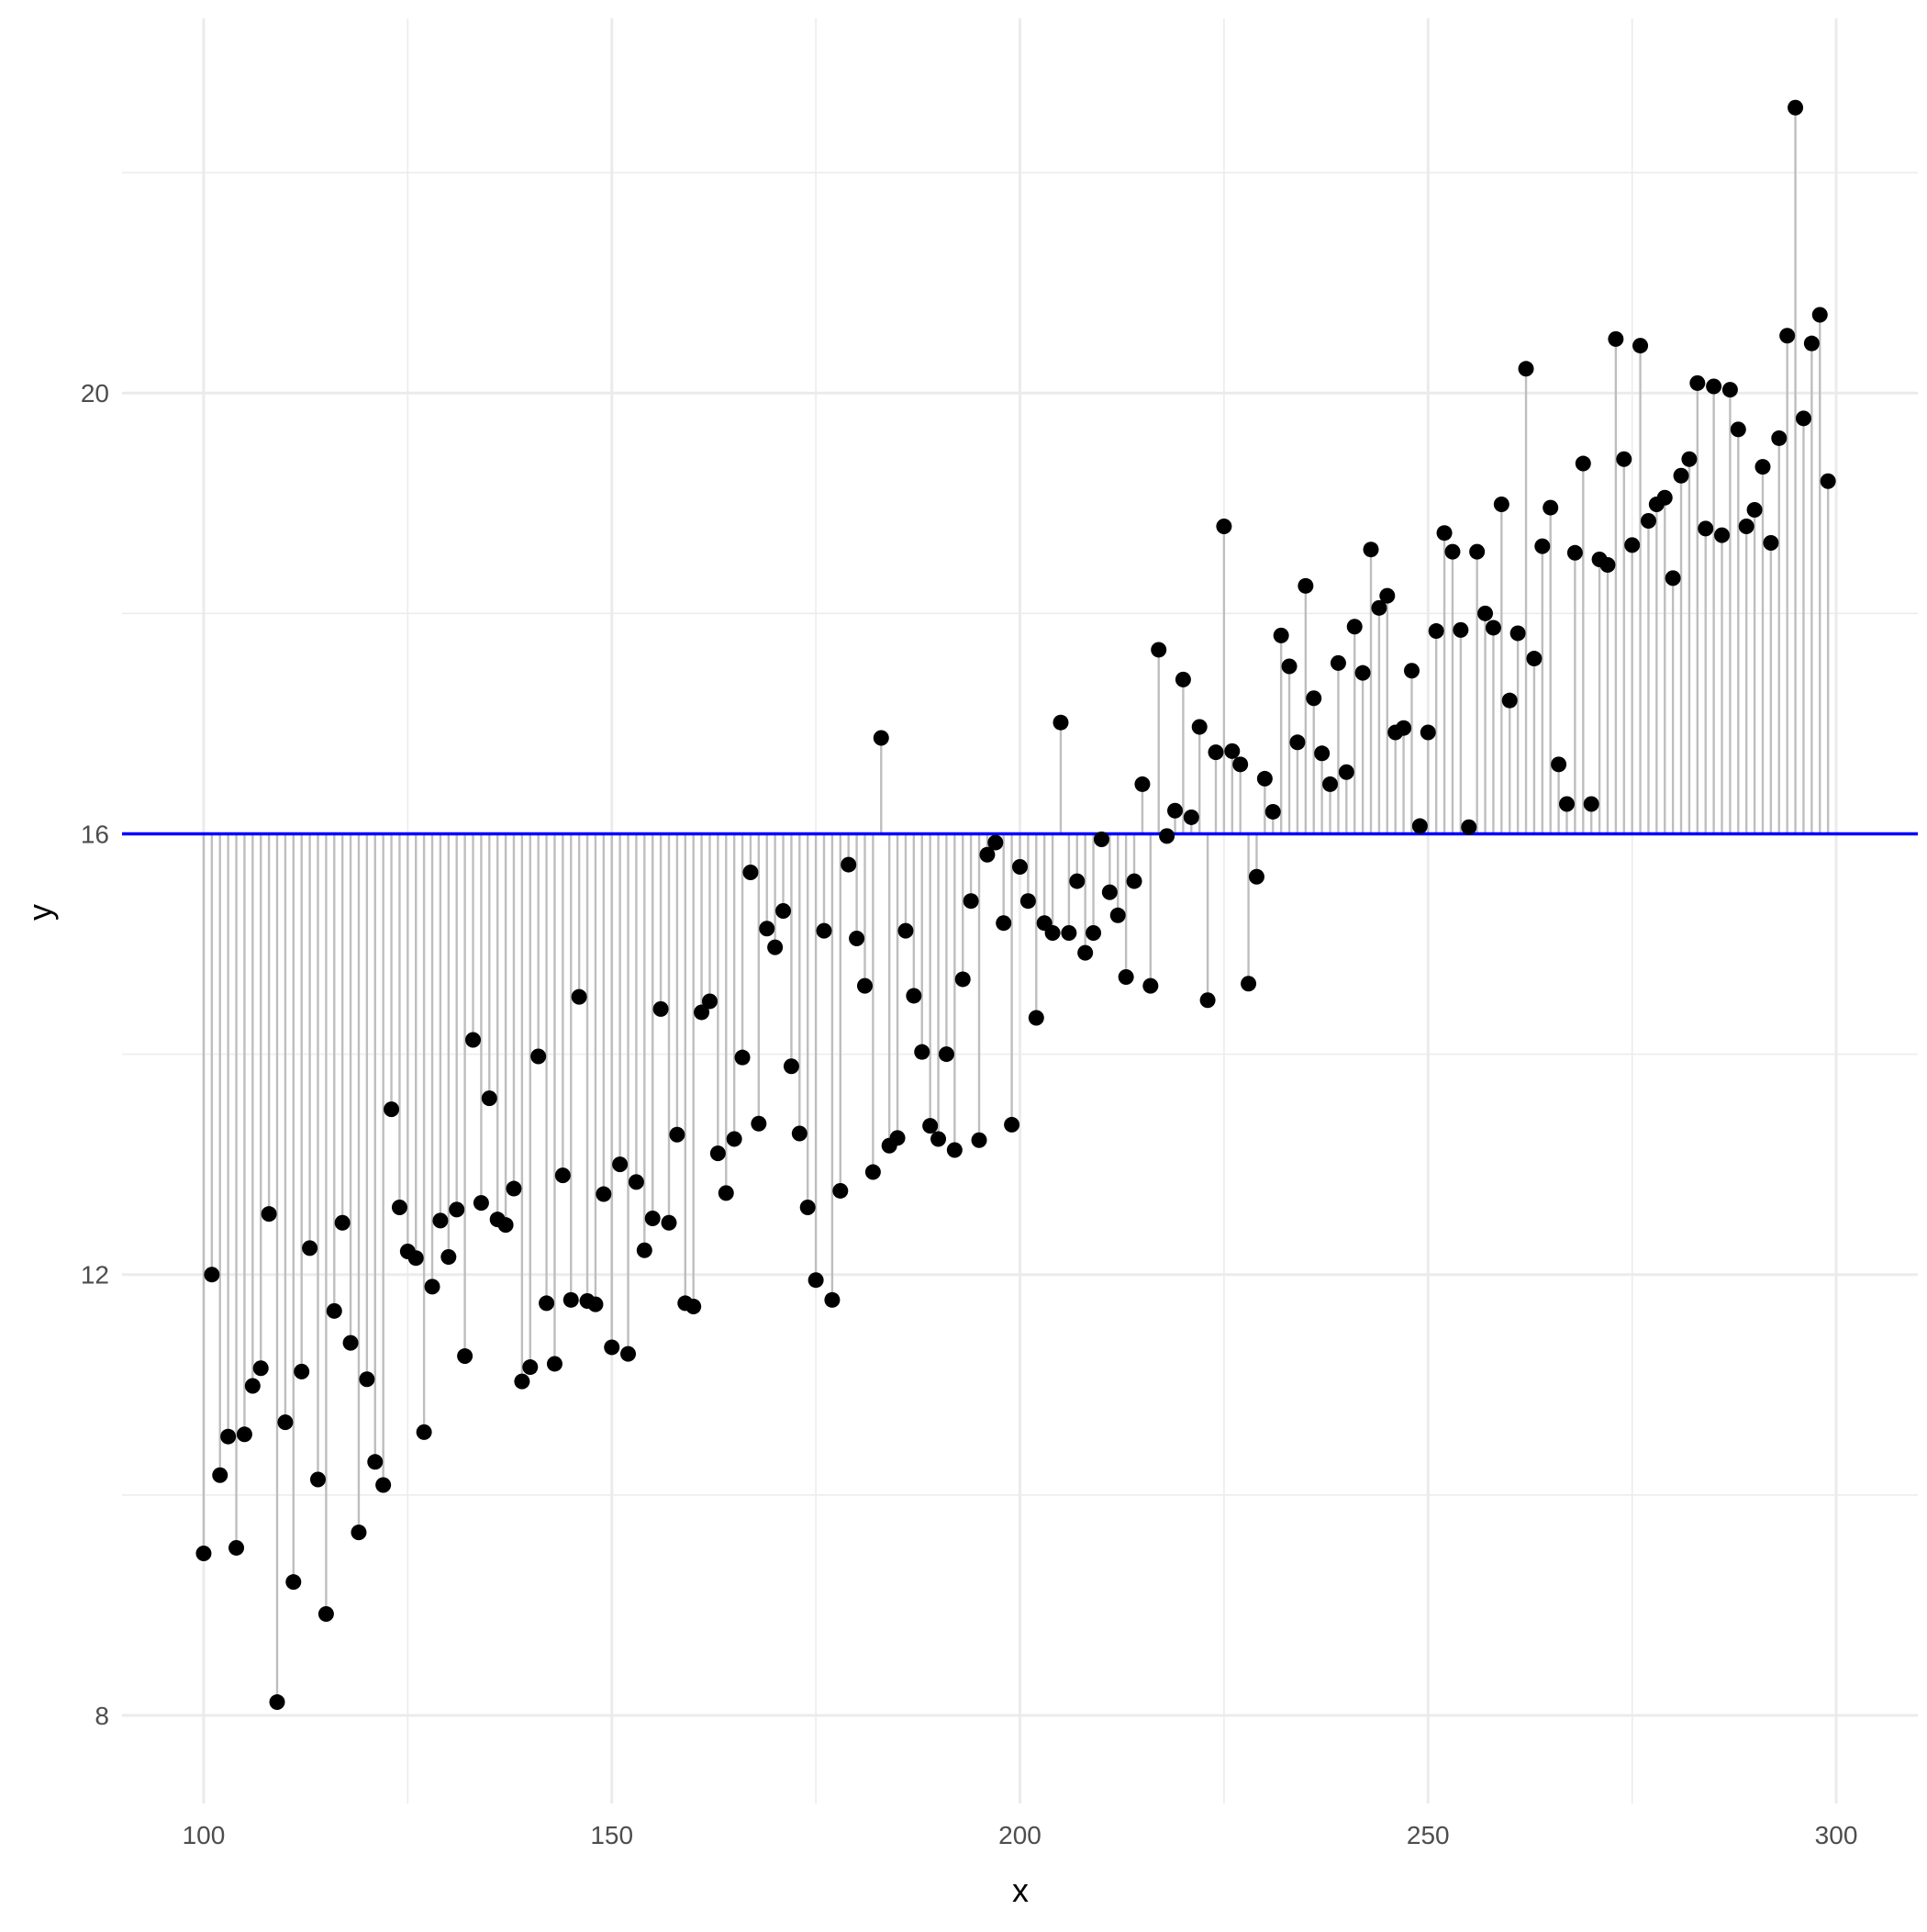 The height and width of the screenshot is (1932, 1927). Describe the element at coordinates (95, 394) in the screenshot. I see `y-tick-label: 20` at that location.